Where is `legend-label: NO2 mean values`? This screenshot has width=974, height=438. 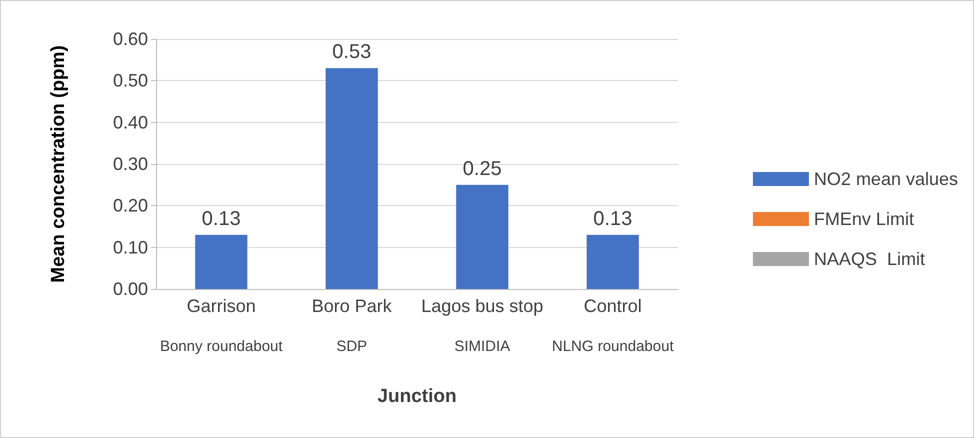
legend-label: NO2 mean values is located at coordinates (886, 179).